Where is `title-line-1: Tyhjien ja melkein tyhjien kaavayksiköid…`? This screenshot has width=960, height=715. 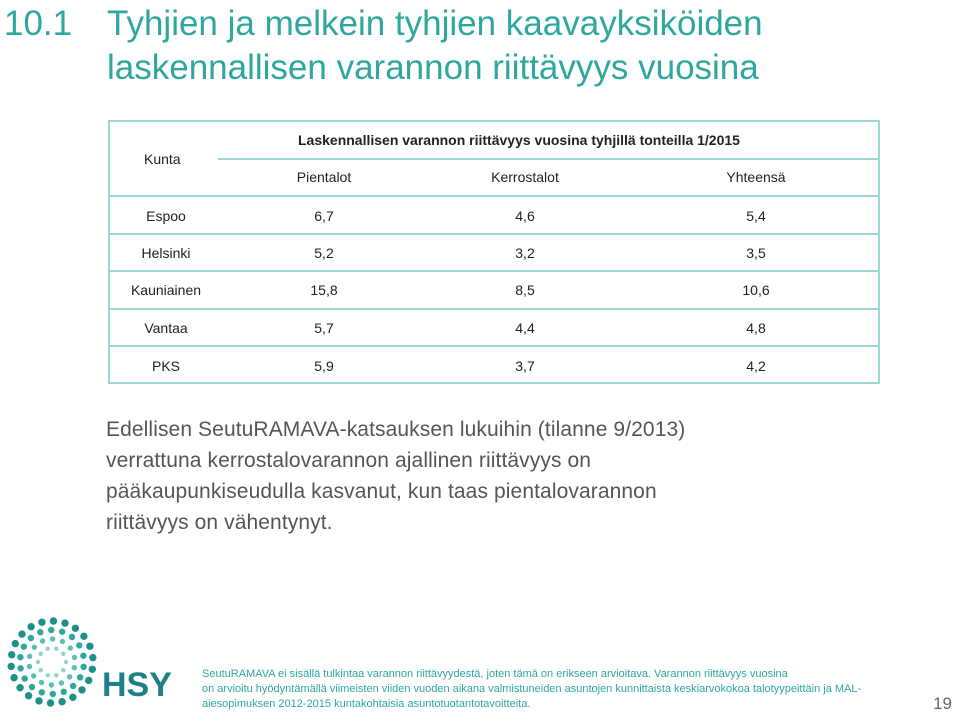
title-line-1: Tyhjien ja melkein tyhjien kaavayksiköid… is located at coordinates (435, 23).